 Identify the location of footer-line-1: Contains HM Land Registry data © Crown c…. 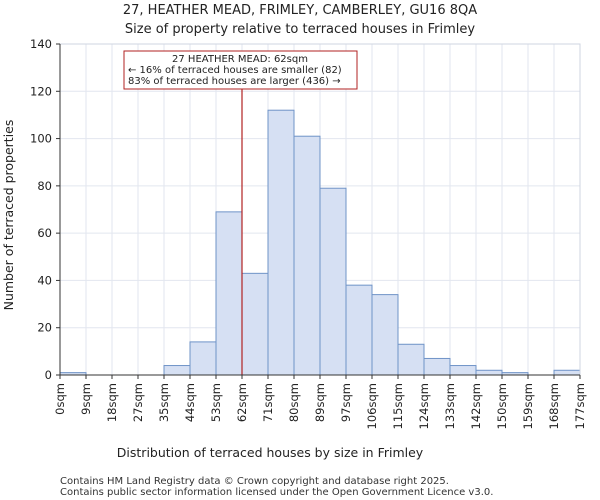
(254, 481).